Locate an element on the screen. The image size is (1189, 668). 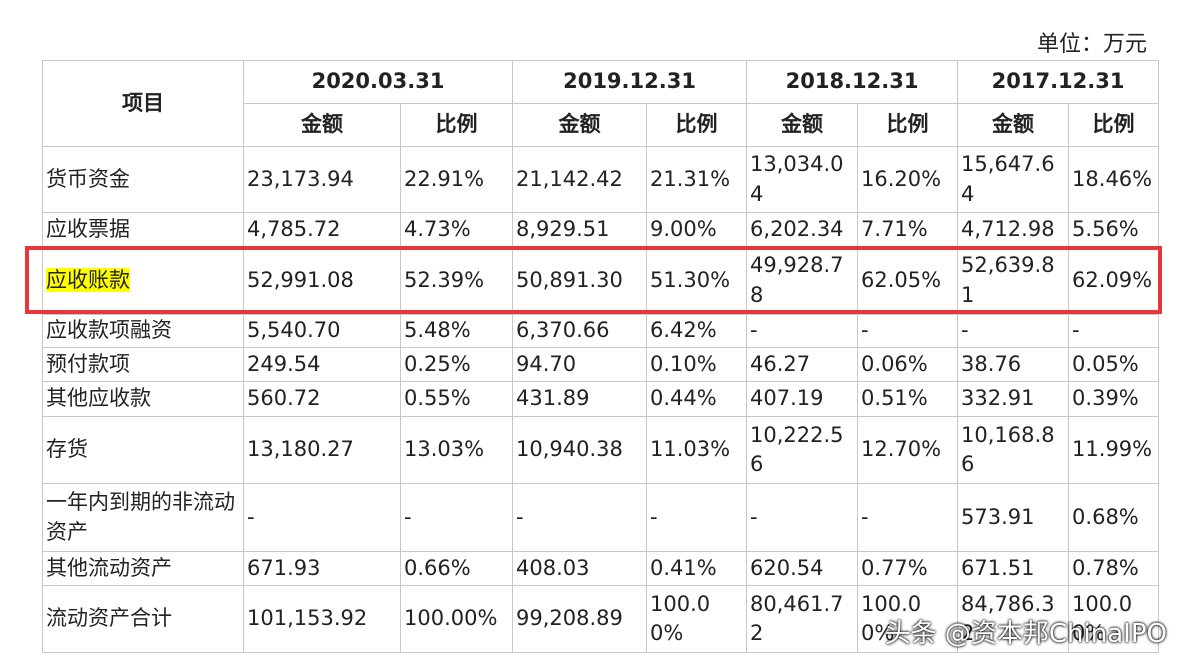
table-row: 应收款项融资 5,540.70 5.48% 6,370.66 6.42% - - - - is located at coordinates (601, 331).